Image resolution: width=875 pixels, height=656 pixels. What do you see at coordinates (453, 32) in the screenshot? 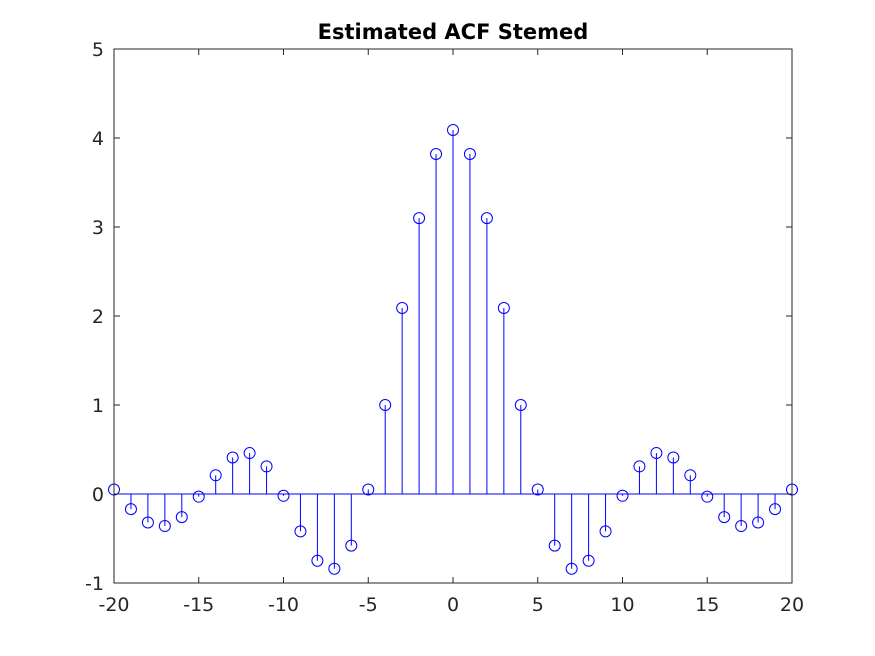
I see `chart-title: Estimated ACF Stemed` at bounding box center [453, 32].